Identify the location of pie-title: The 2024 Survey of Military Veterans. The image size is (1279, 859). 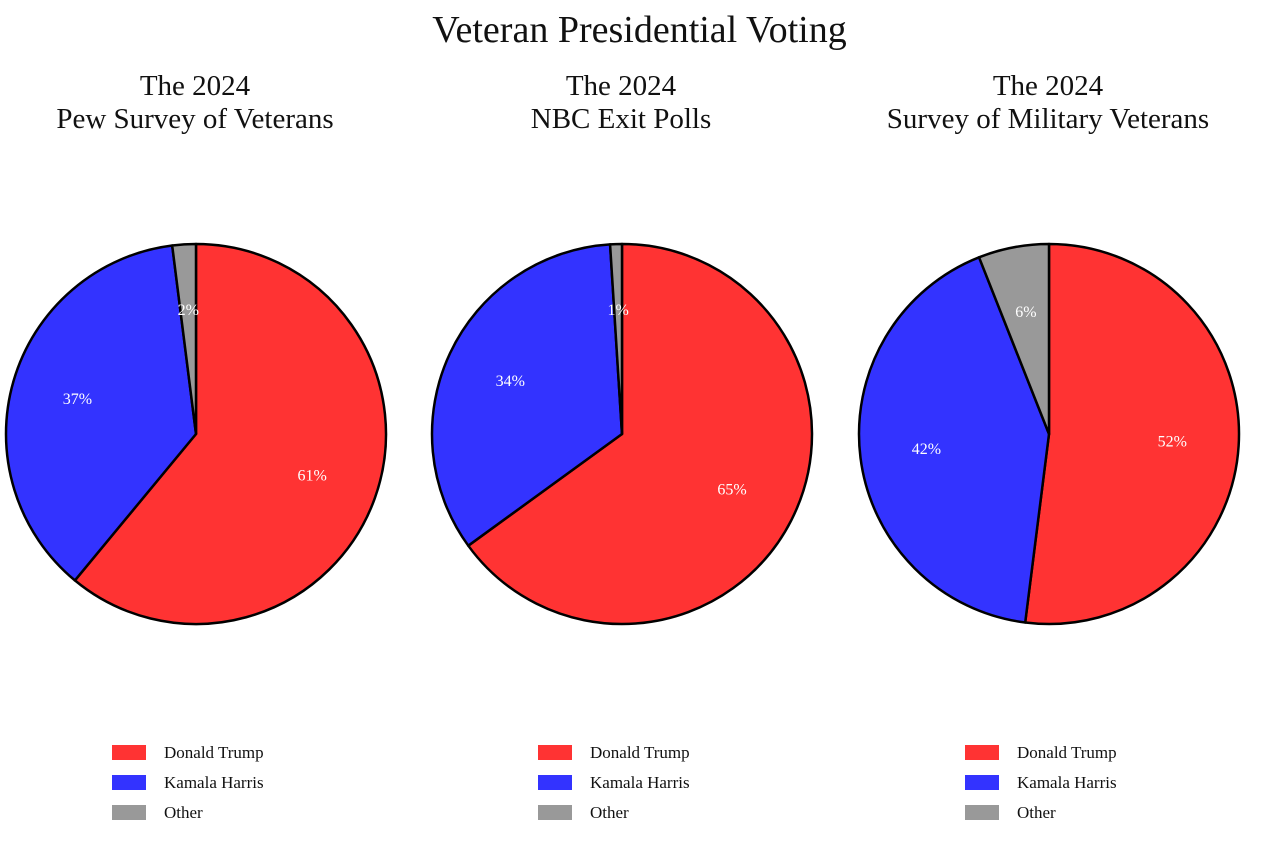
(1048, 103).